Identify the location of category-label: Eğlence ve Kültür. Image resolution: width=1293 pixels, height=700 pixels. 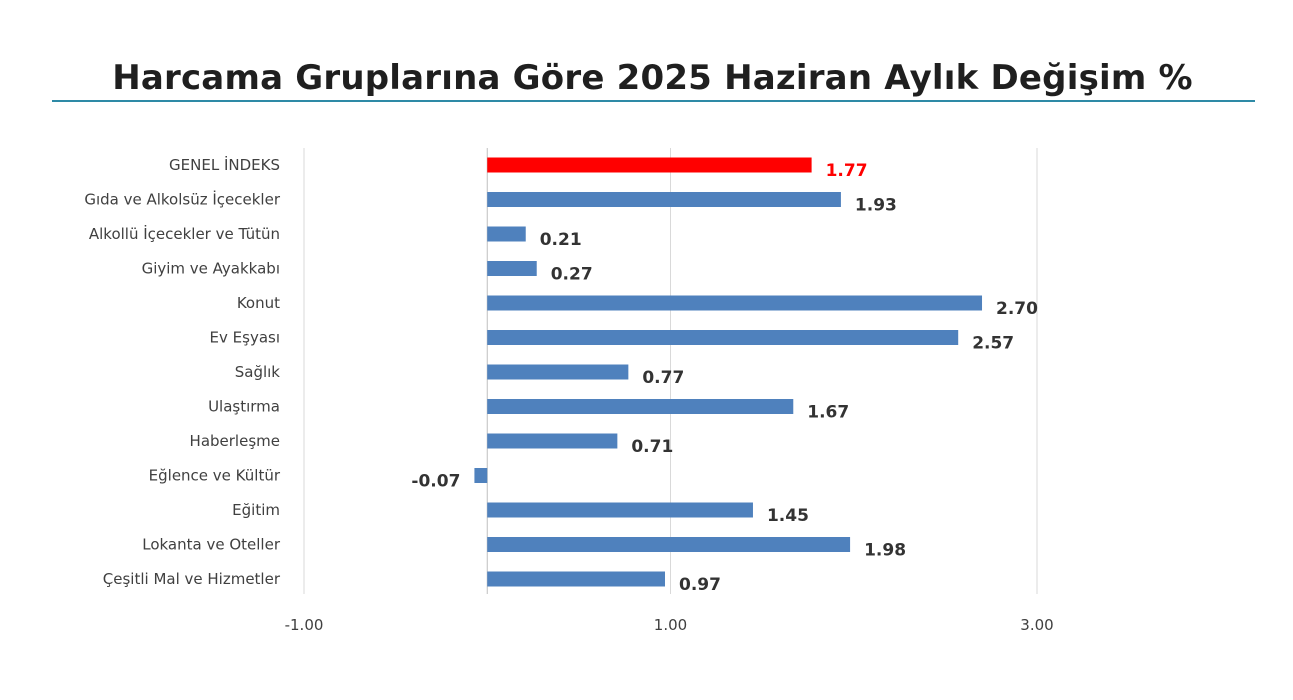
(215, 476).